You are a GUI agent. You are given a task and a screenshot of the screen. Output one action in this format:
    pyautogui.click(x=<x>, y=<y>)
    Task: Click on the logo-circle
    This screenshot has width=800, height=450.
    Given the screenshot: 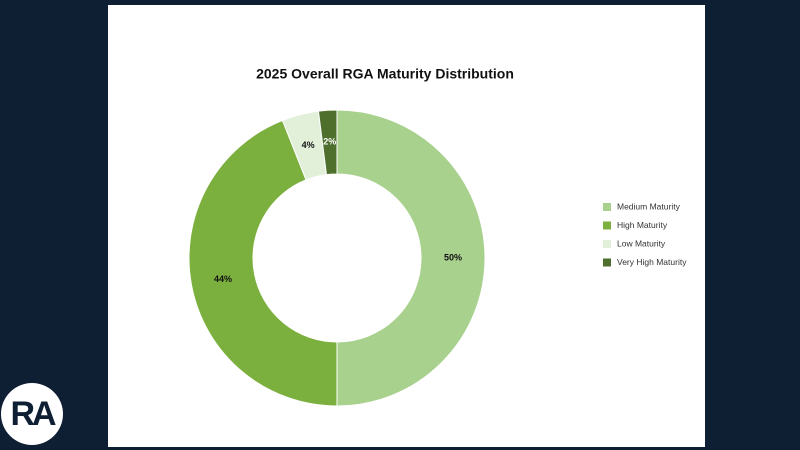 What is the action you would take?
    pyautogui.click(x=32, y=414)
    